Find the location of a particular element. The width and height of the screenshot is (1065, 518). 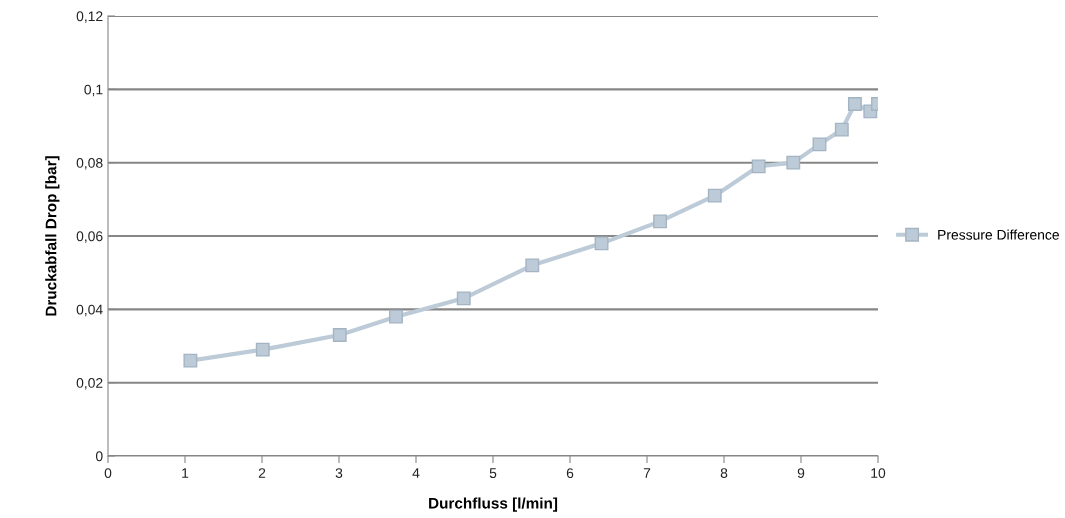

x-tick-label: 9 is located at coordinates (801, 473).